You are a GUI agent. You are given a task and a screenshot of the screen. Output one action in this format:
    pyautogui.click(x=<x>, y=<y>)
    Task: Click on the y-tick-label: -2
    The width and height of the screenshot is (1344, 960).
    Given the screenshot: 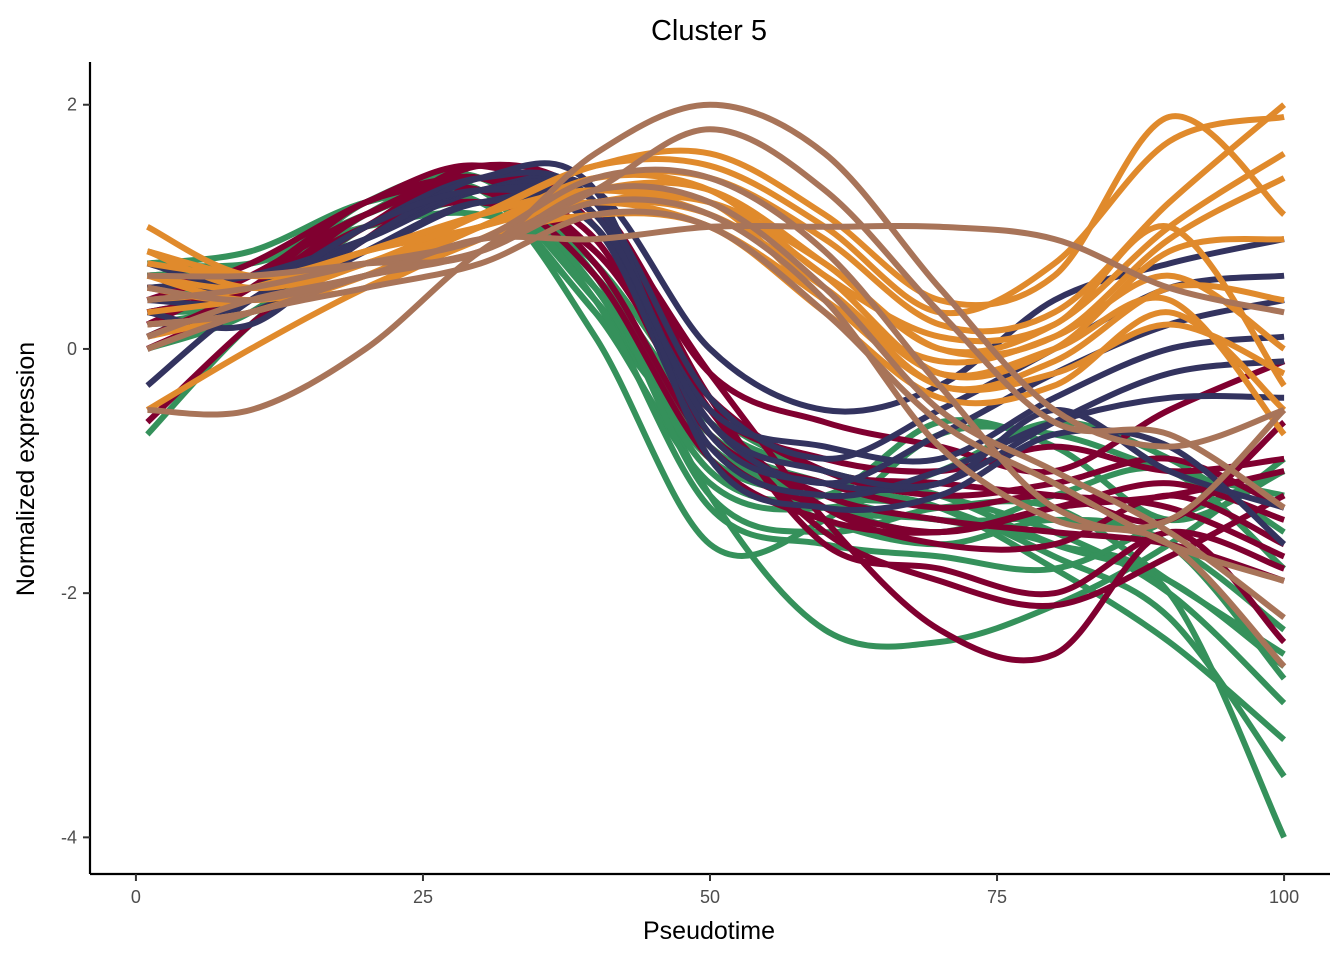 What is the action you would take?
    pyautogui.click(x=69, y=593)
    